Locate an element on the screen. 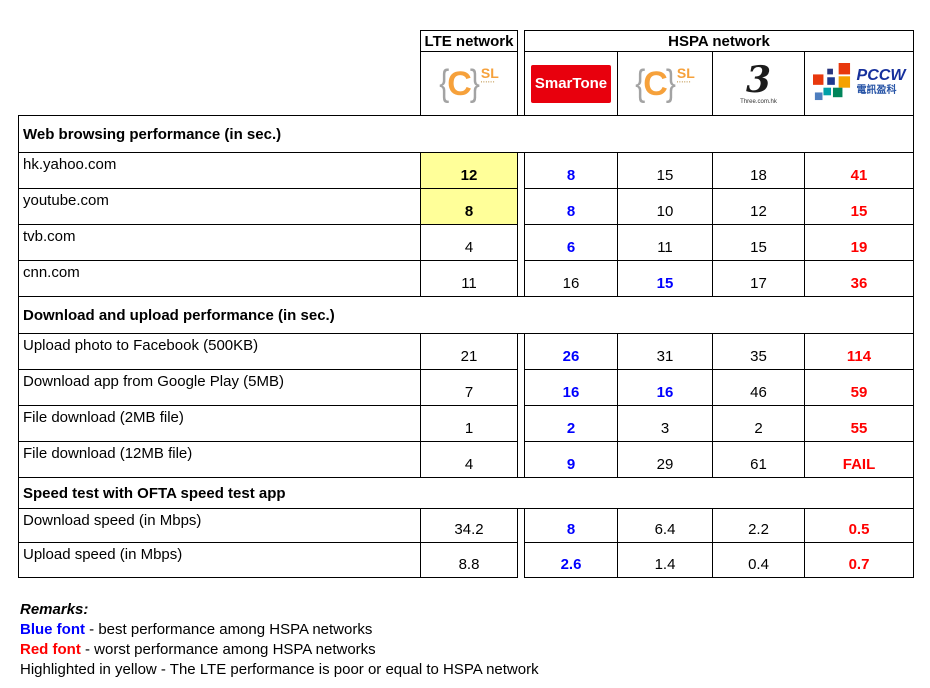 The height and width of the screenshot is (688, 930). lte-value-cell: 4 is located at coordinates (469, 459).